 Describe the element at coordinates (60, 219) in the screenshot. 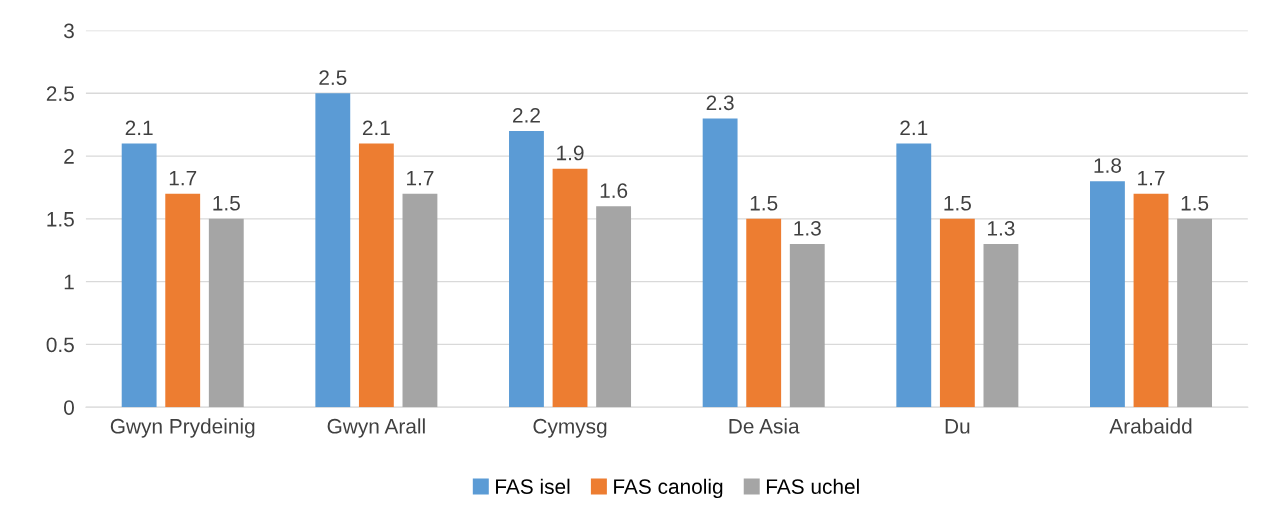

I see `y-tick-label: 1.5` at that location.